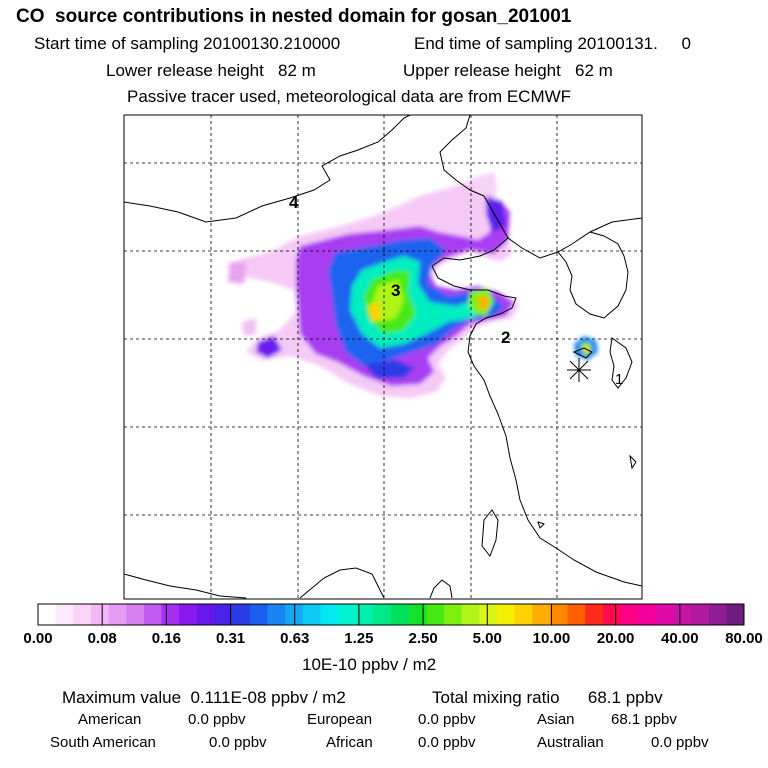 This screenshot has height=768, width=768. I want to click on marker-label-3: 3, so click(395, 290).